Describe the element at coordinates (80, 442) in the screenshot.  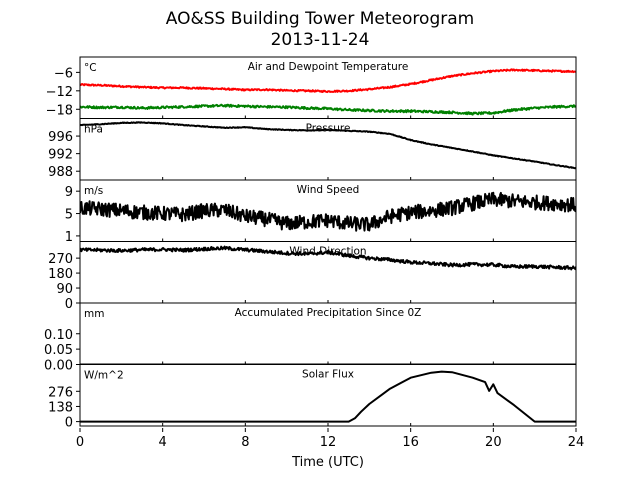
I see `x-tick-label: 0` at that location.